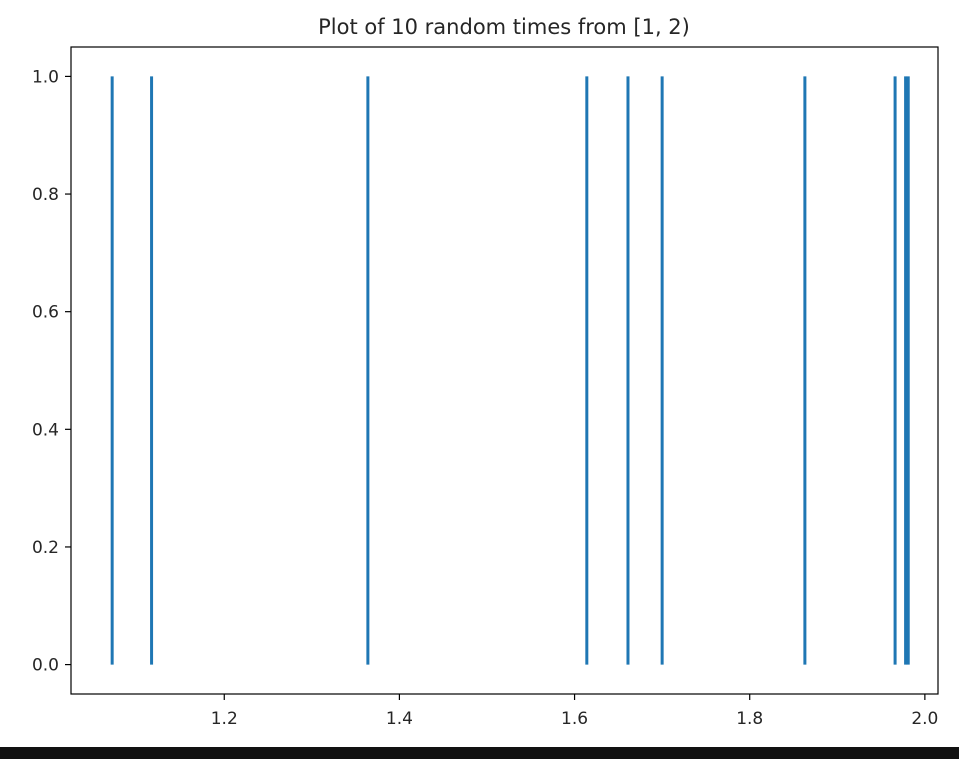 The width and height of the screenshot is (959, 759). What do you see at coordinates (399, 719) in the screenshot?
I see `x-tick-label: 1.4` at bounding box center [399, 719].